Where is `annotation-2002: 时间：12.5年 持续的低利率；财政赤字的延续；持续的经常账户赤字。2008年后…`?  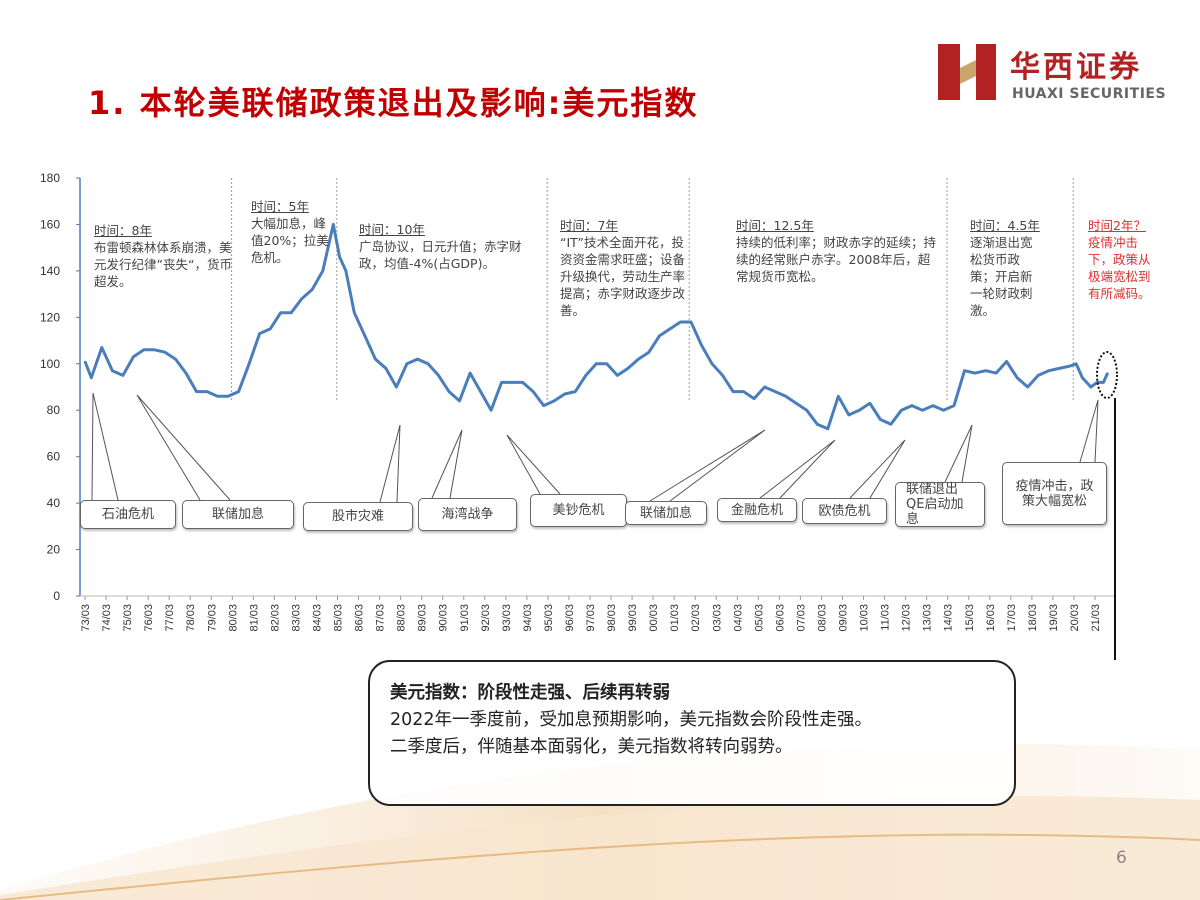
annotation-2002: 时间：12.5年 持续的低利率；财政赤字的延续；持续的经常账户赤字。2008年后… is located at coordinates (836, 251).